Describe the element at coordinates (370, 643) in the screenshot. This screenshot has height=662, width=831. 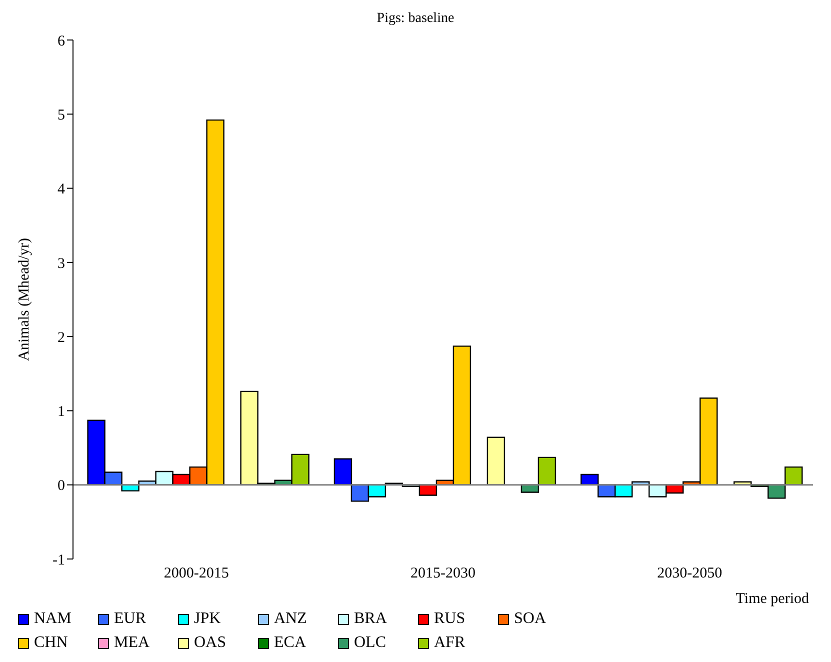
I see `legend-label: OLC` at that location.